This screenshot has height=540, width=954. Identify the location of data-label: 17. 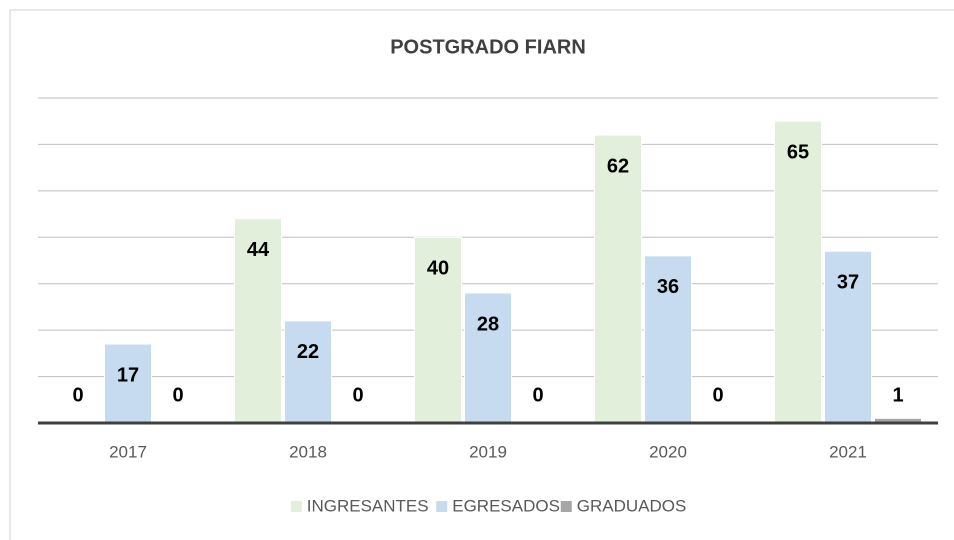
(128, 375).